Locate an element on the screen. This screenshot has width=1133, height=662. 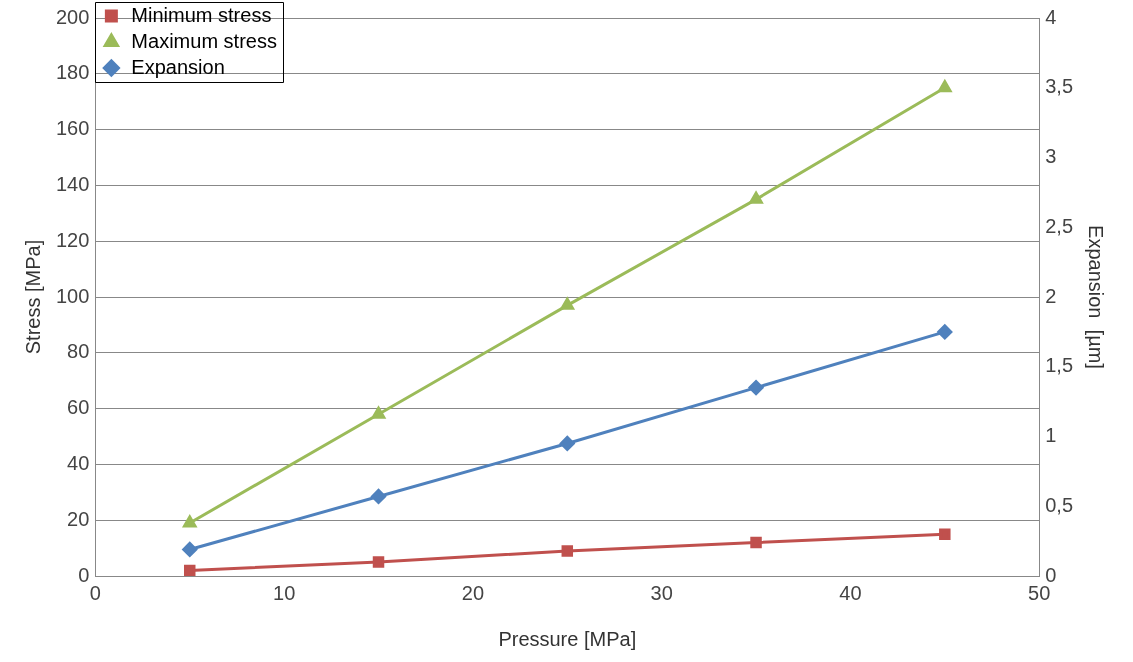
x-tick-label: 40 is located at coordinates (850, 592).